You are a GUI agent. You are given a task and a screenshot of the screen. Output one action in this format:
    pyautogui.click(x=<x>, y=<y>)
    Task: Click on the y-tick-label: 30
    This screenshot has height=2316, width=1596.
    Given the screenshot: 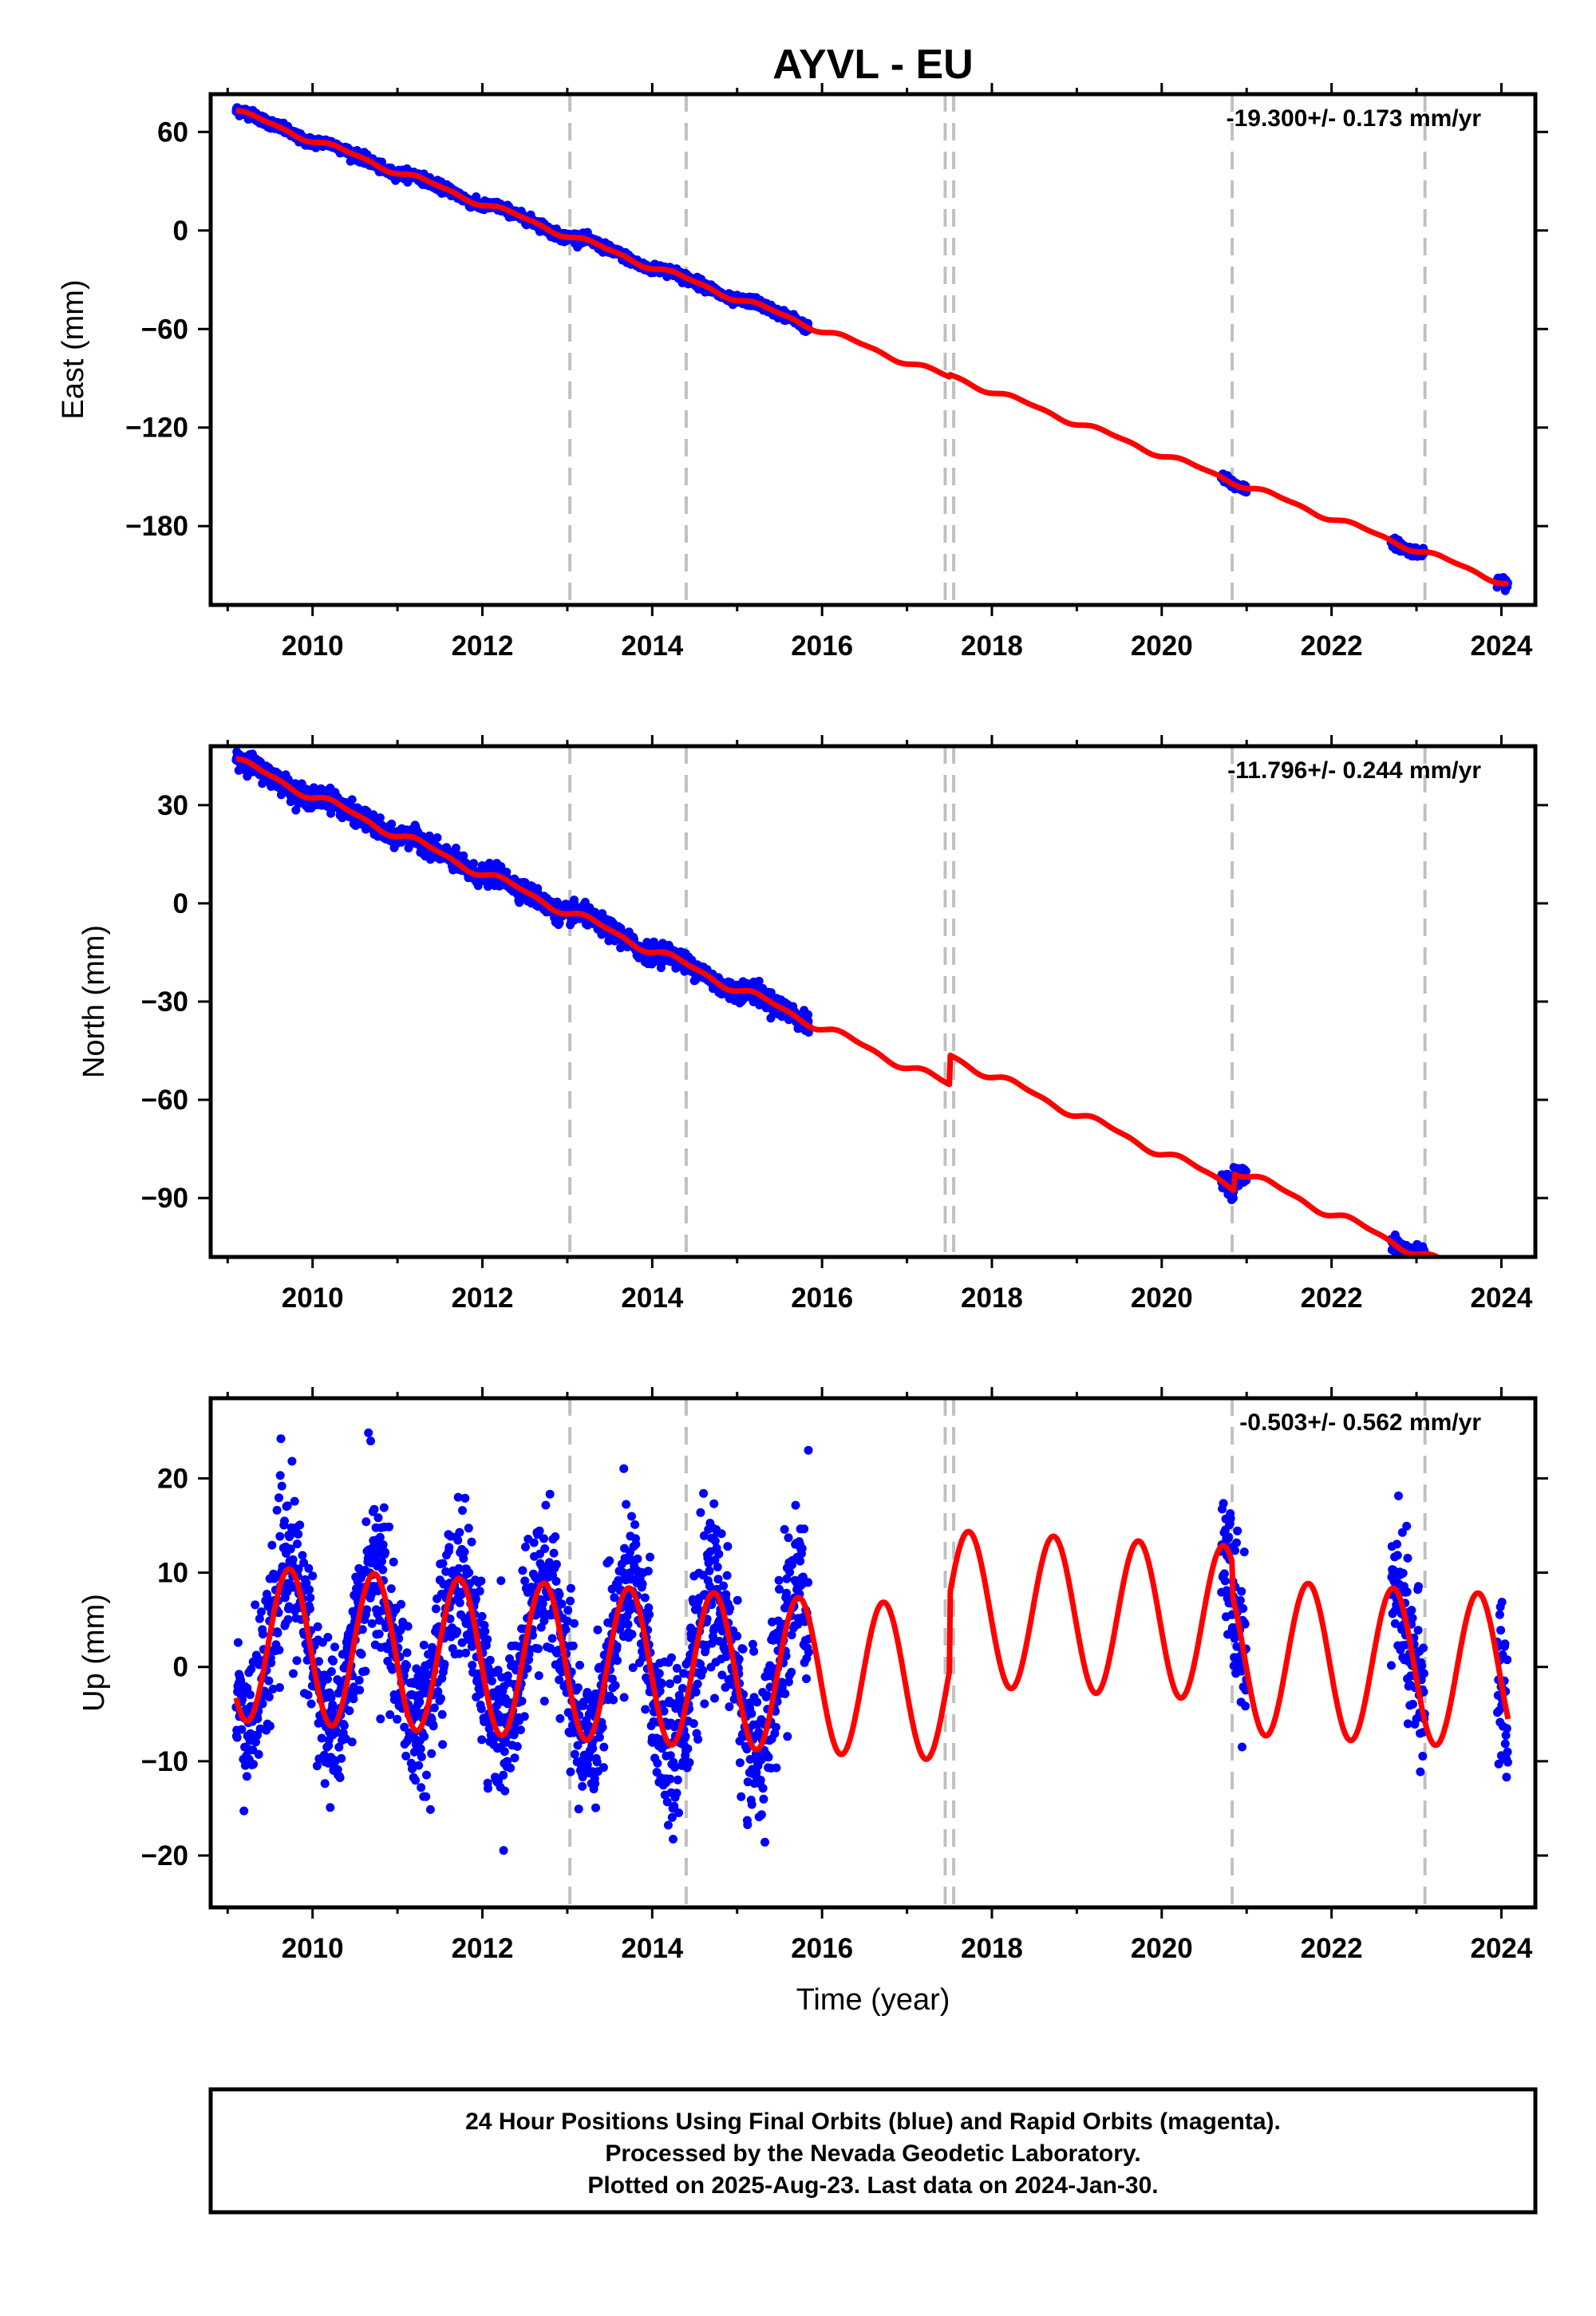 What is the action you would take?
    pyautogui.click(x=172, y=805)
    